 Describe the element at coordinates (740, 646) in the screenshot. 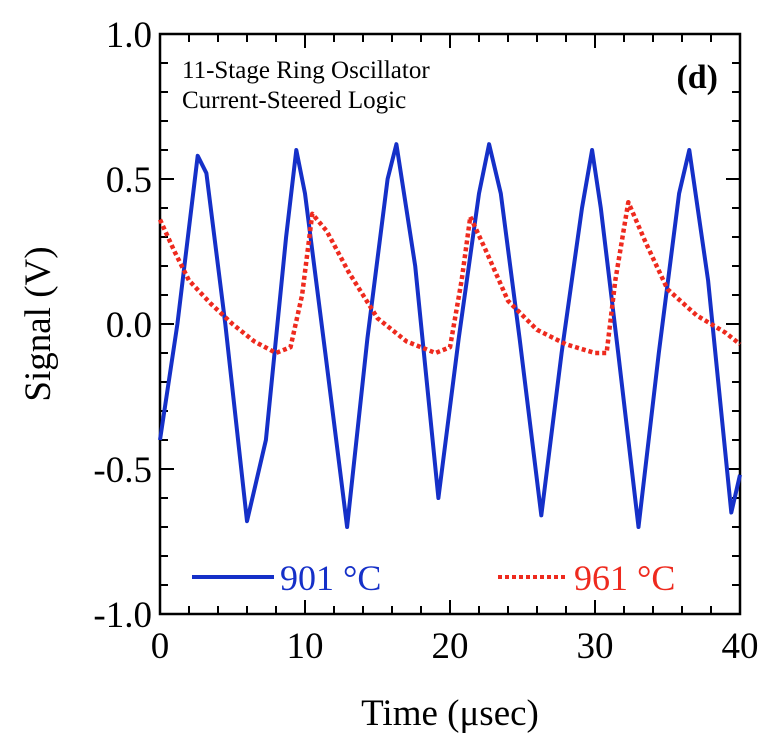

I see `x-tick-label: 40` at that location.